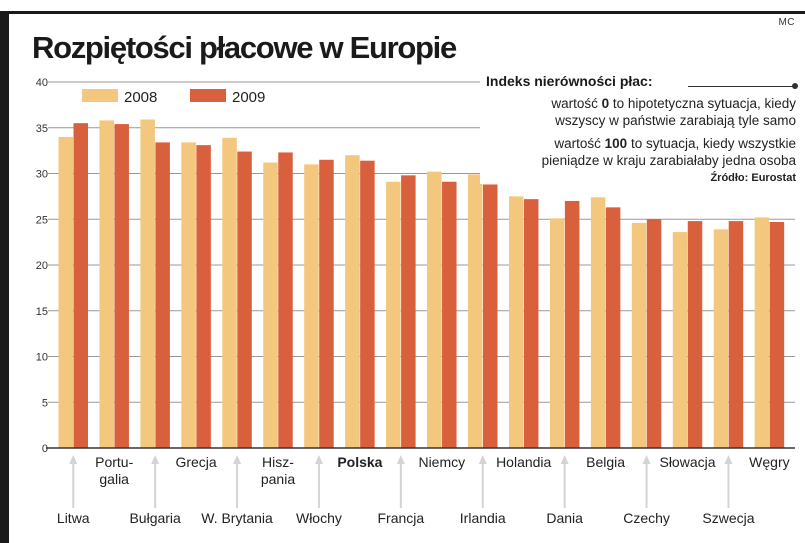 This screenshot has width=805, height=543. I want to click on x-tick-label: Niemcy, so click(441, 462).